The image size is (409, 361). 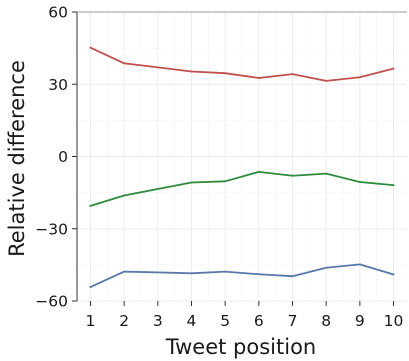 What do you see at coordinates (192, 321) in the screenshot?
I see `x-tick-label: 4` at bounding box center [192, 321].